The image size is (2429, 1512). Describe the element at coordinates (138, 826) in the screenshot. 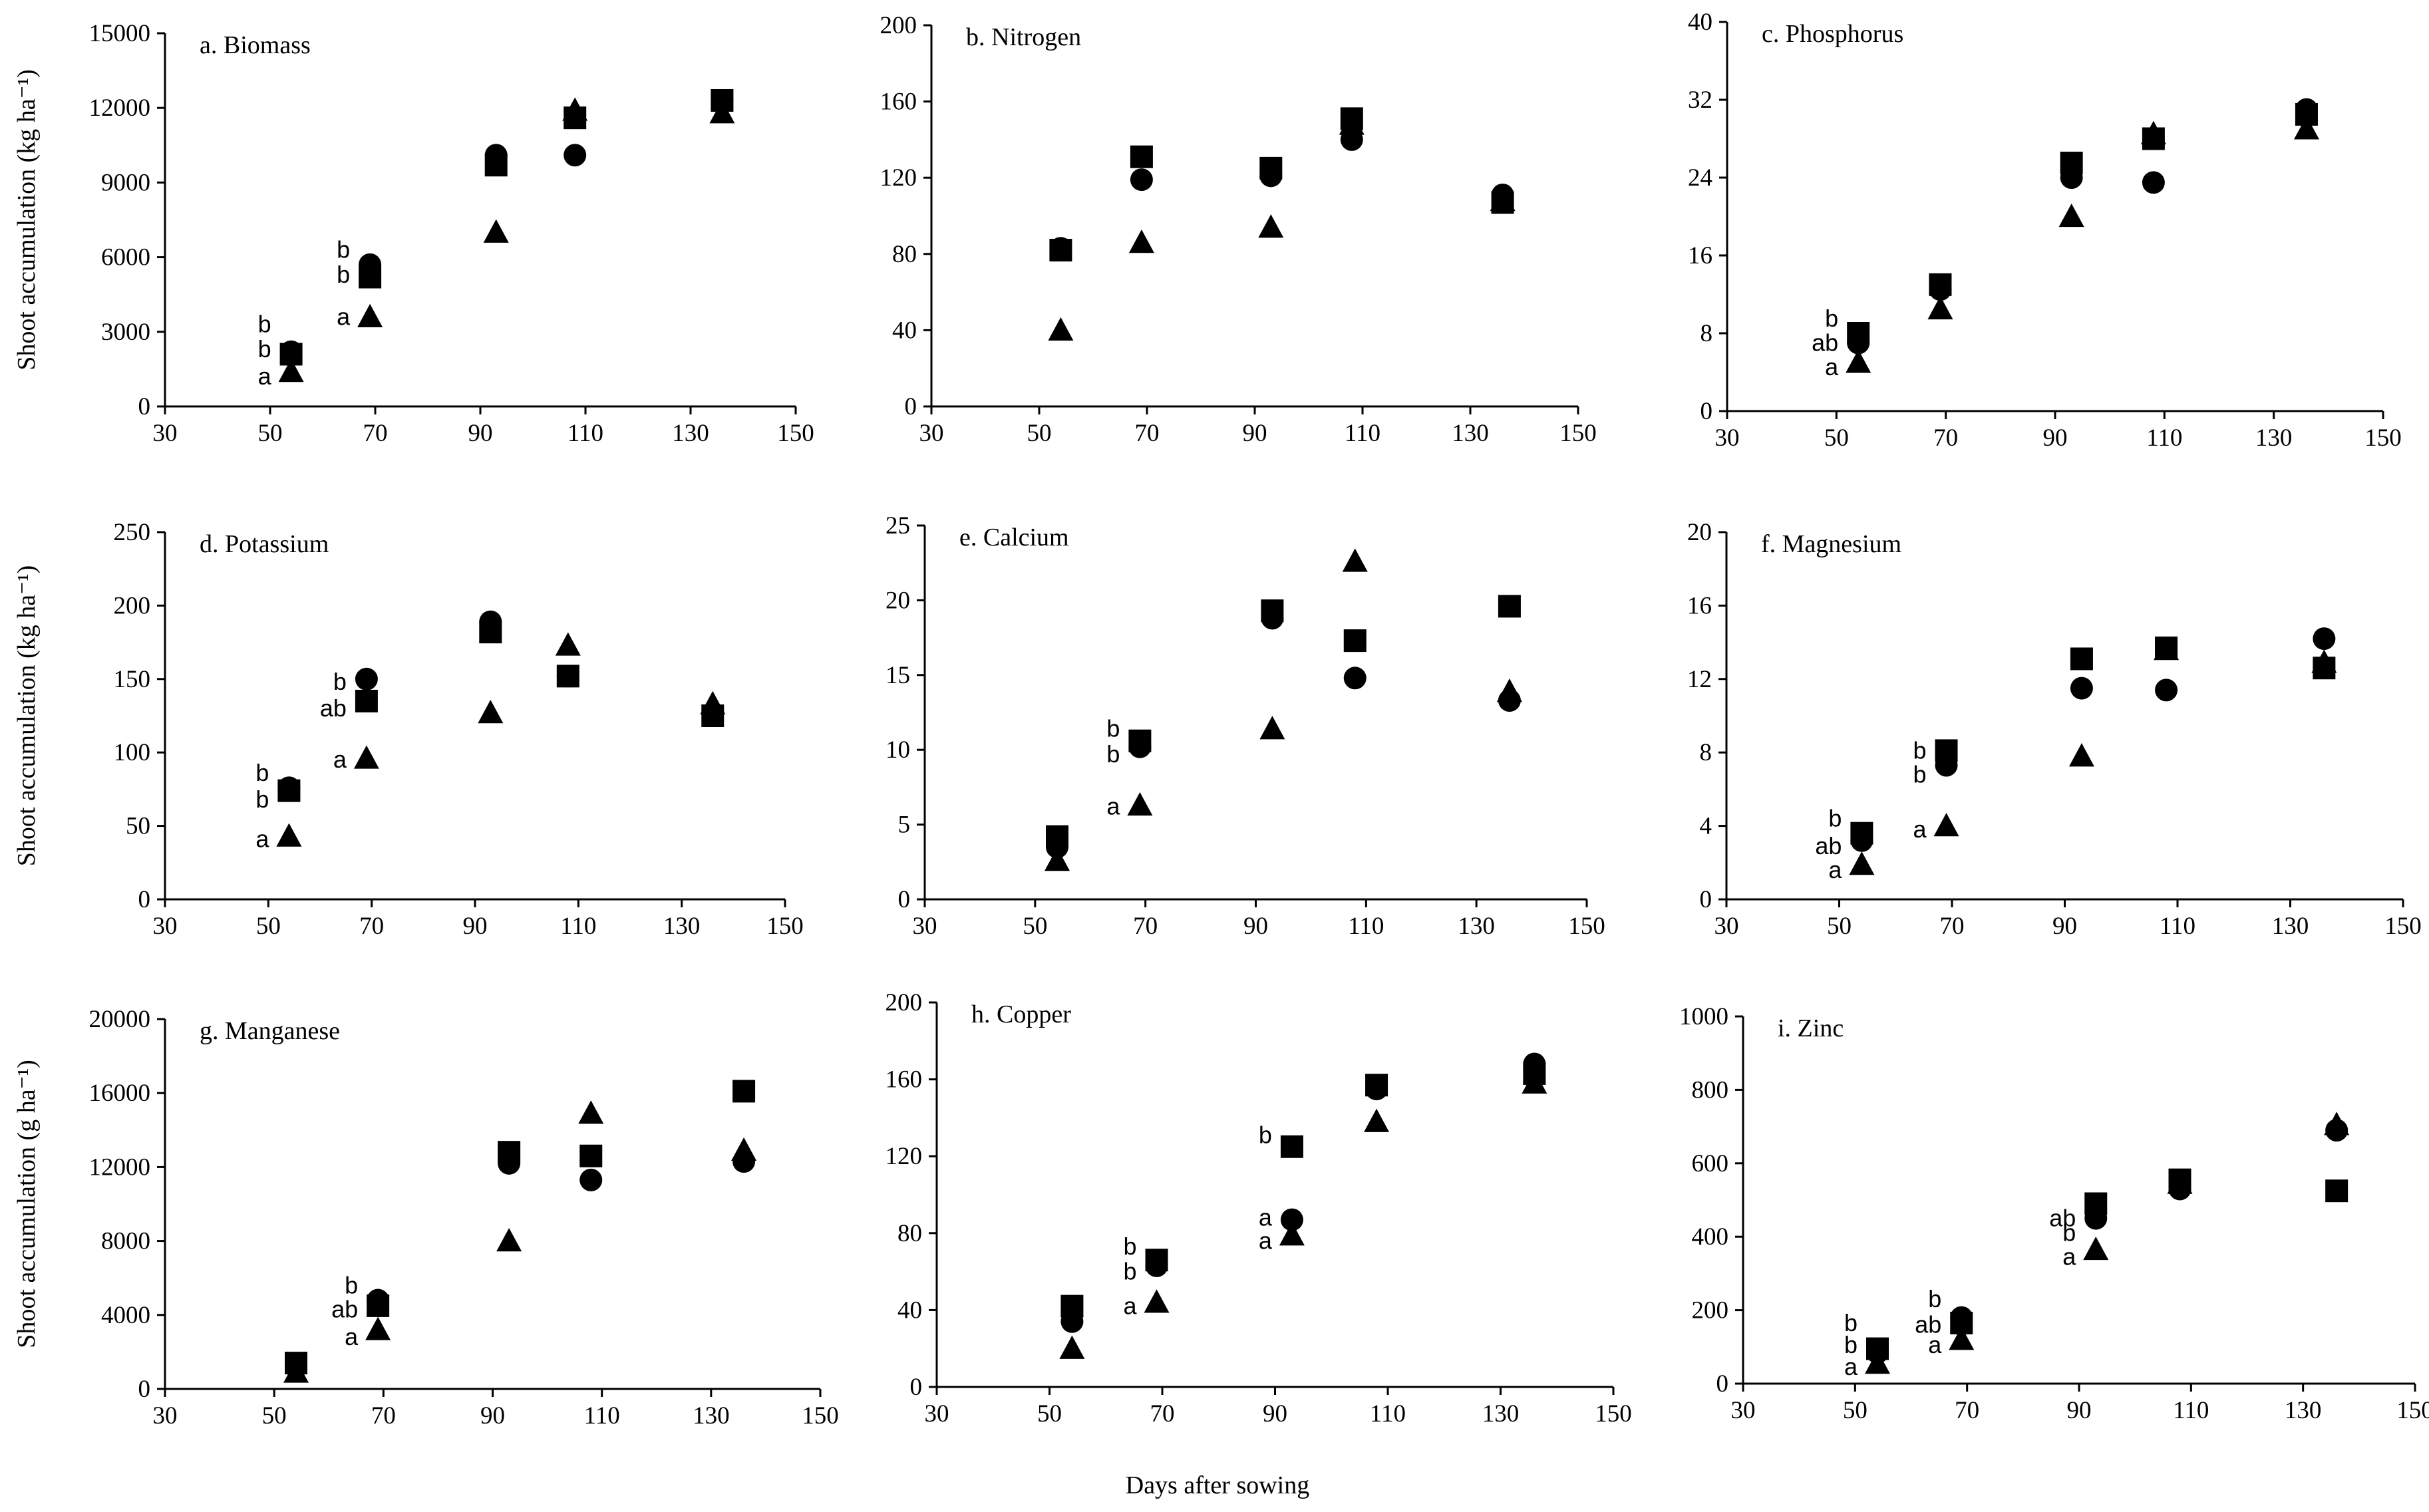

I see `y-tick-label: 50` at that location.